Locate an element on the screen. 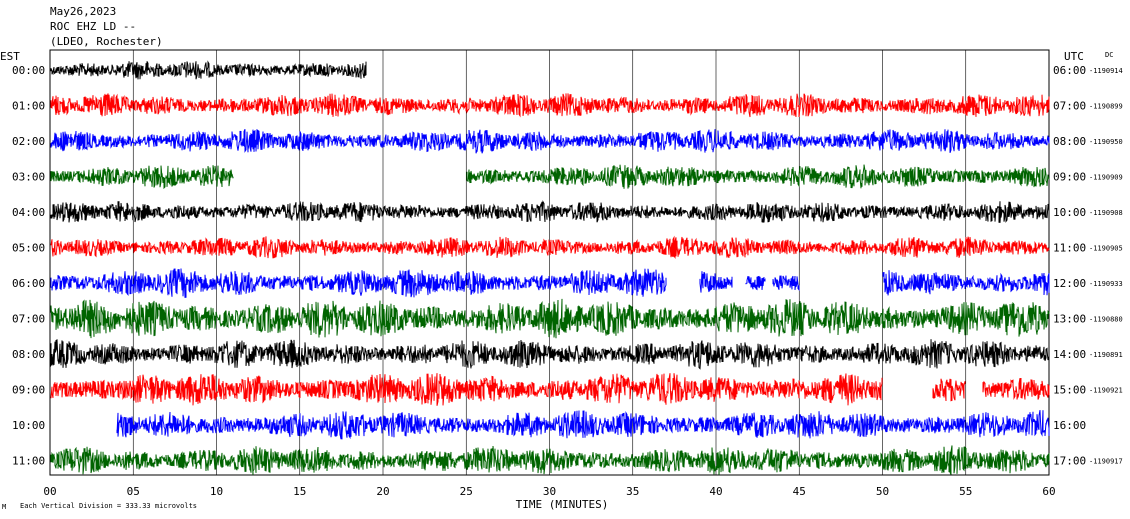 The image size is (1130, 519). utc-label: 12:00 is located at coordinates (1069, 283).